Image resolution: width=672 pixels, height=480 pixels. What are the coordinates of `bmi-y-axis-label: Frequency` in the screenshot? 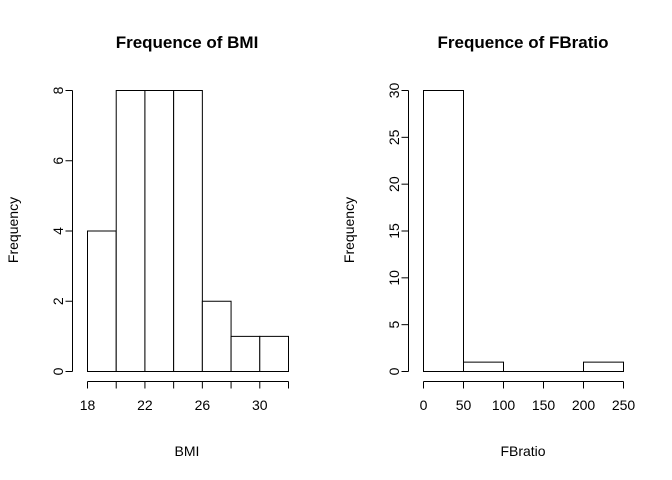 It's located at (13, 230).